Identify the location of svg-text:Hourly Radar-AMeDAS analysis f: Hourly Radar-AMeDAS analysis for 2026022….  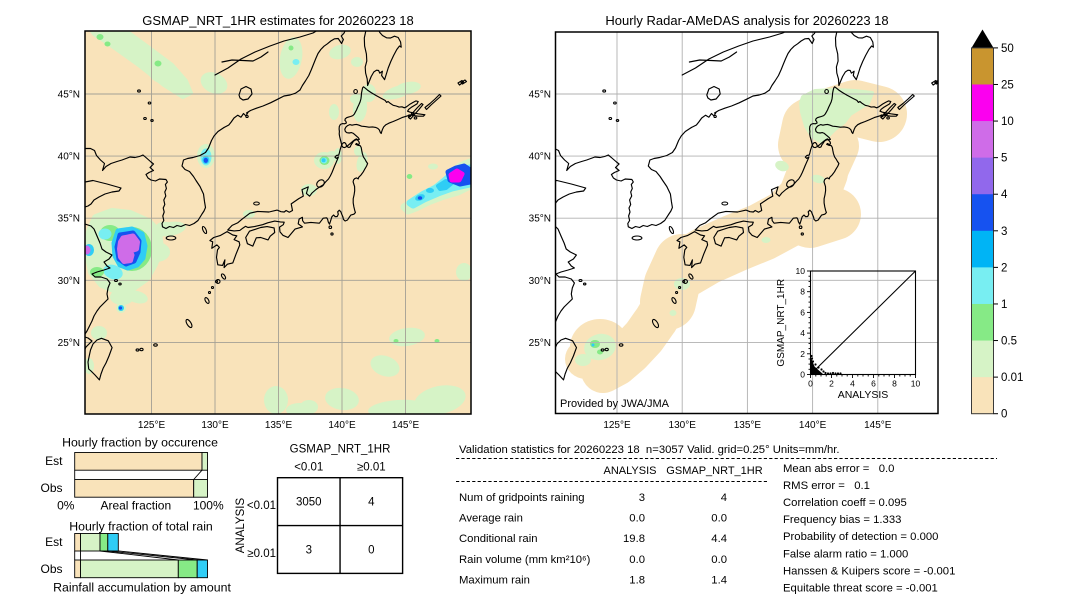
(746, 20).